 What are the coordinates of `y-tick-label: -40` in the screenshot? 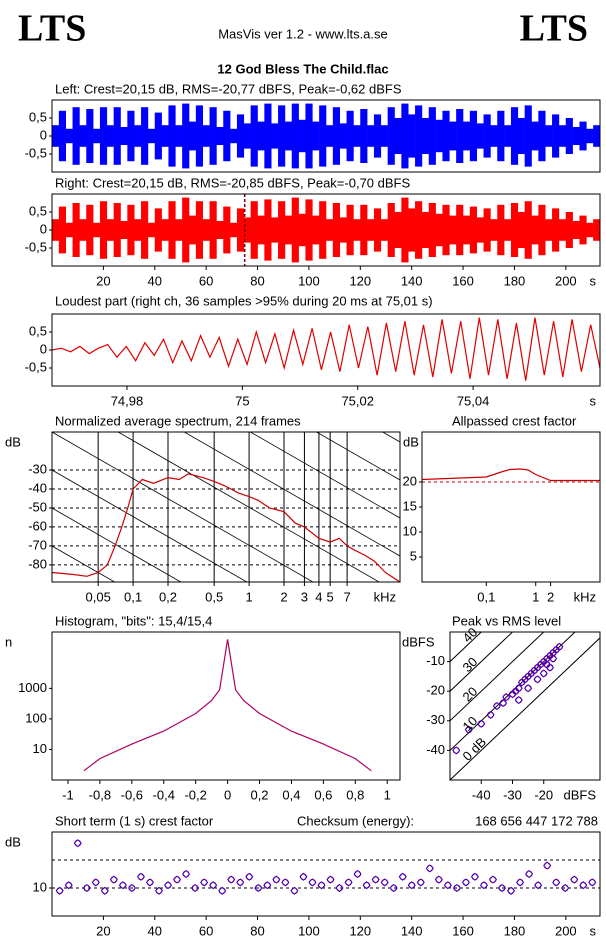 It's located at (37, 487).